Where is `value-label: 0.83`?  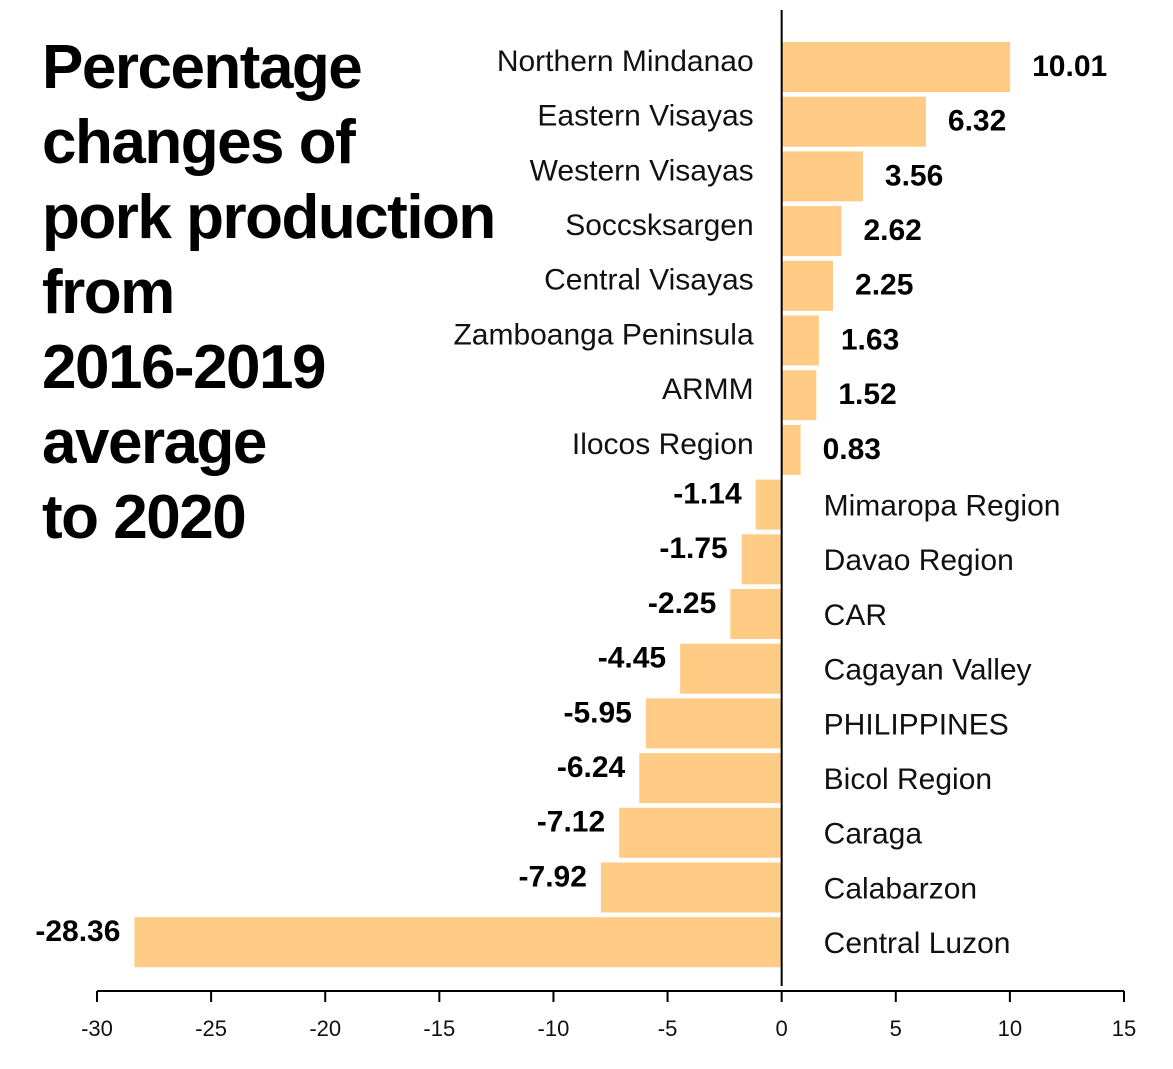 value-label: 0.83 is located at coordinates (852, 449).